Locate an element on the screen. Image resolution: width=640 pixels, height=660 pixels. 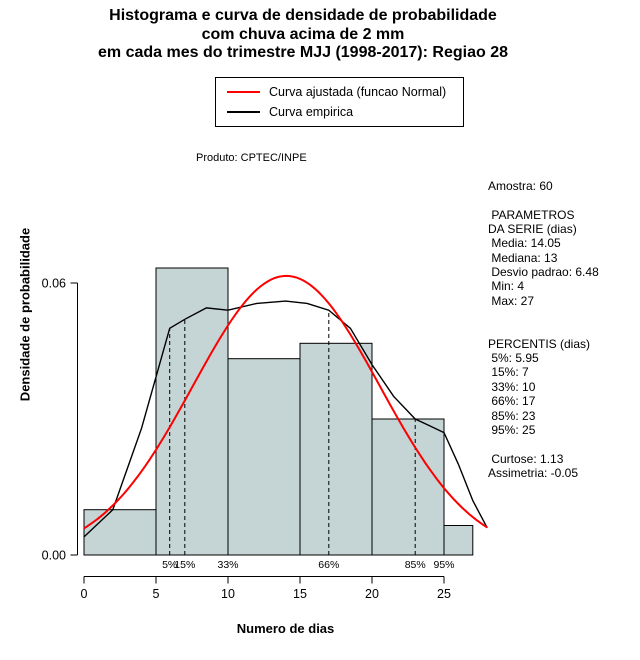
x-axis-label: Numero de dias is located at coordinates (285, 628).